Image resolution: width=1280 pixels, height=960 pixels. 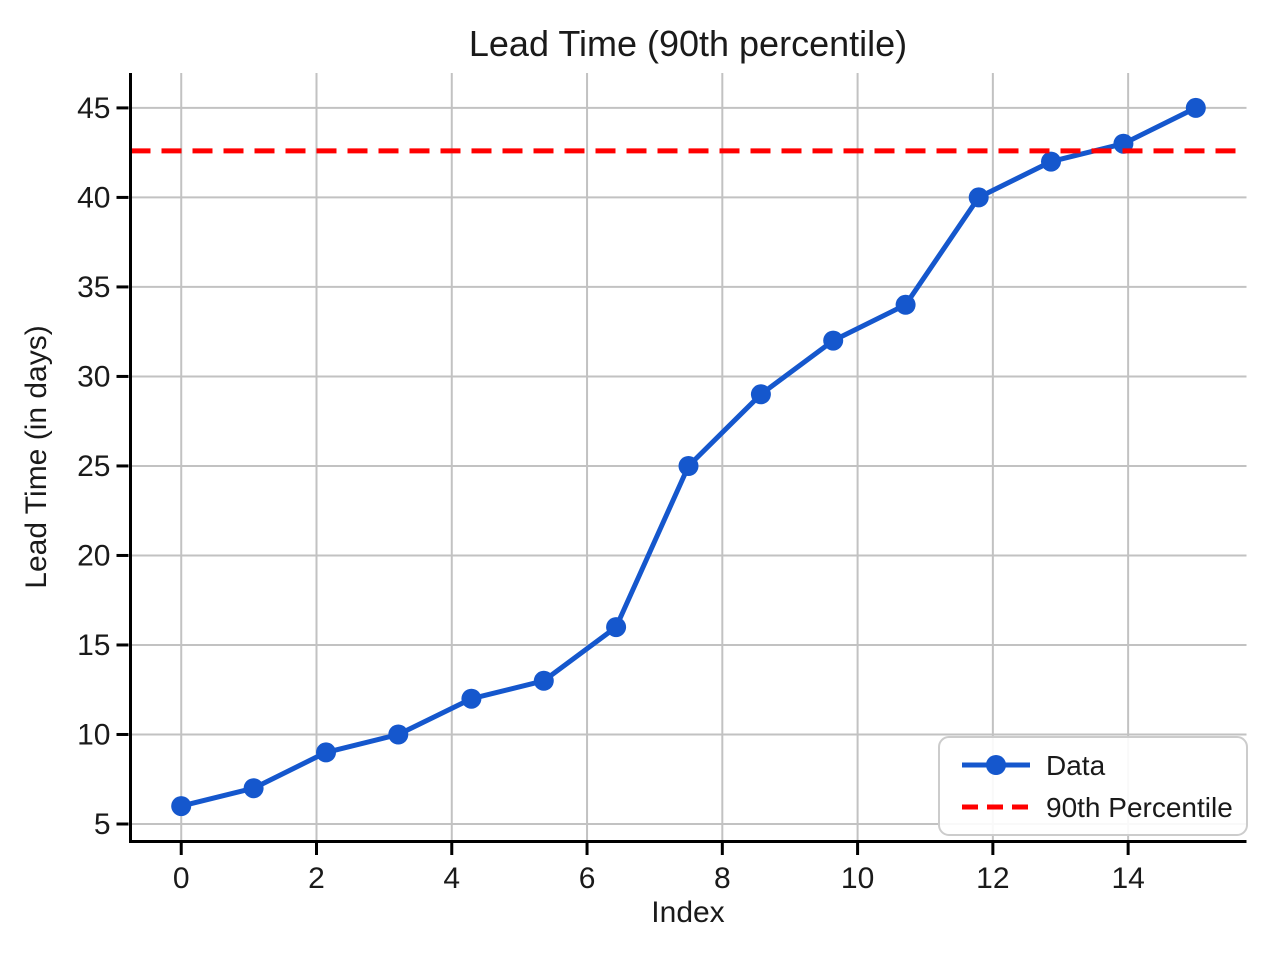 What do you see at coordinates (93, 645) in the screenshot?
I see `y-tick-label: 15` at bounding box center [93, 645].